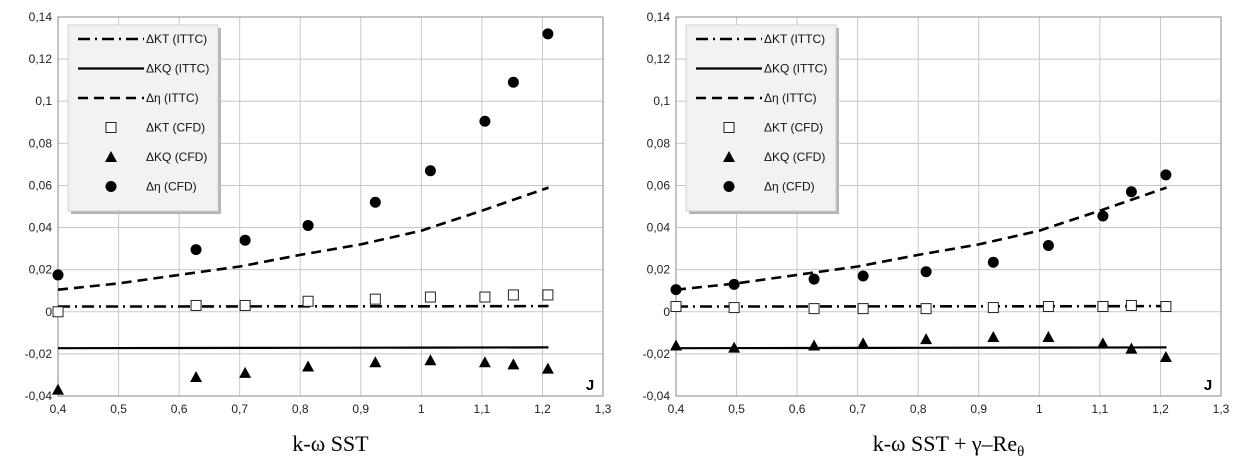 The height and width of the screenshot is (460, 1235). What do you see at coordinates (760, 39) in the screenshot?
I see `legend-item-delta-kt-ittc: ΔKT (ITTC)` at bounding box center [760, 39].